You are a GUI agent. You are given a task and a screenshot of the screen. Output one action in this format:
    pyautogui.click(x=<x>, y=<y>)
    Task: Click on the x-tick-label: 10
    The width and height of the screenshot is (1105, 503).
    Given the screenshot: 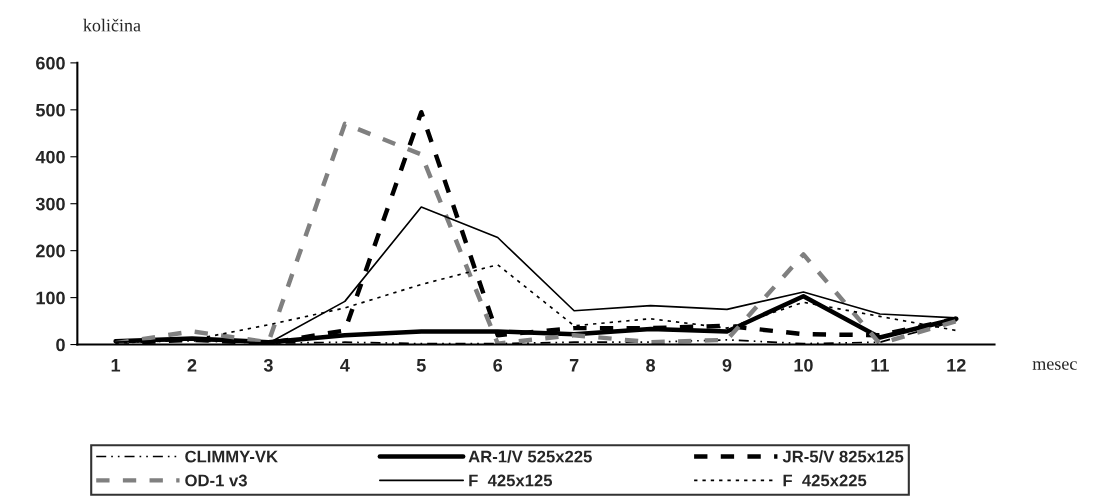 What is the action you would take?
    pyautogui.click(x=803, y=365)
    